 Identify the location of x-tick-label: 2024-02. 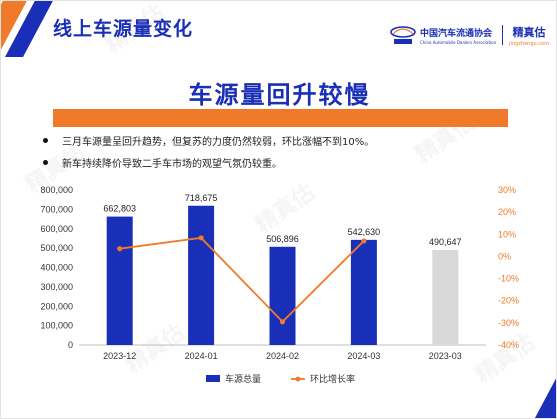
(282, 356).